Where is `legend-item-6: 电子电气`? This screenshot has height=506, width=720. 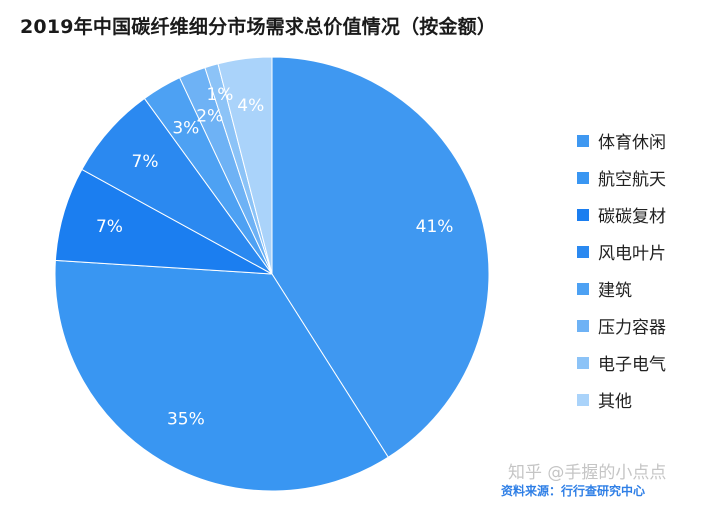 legend-item-6: 电子电气 is located at coordinates (621, 362).